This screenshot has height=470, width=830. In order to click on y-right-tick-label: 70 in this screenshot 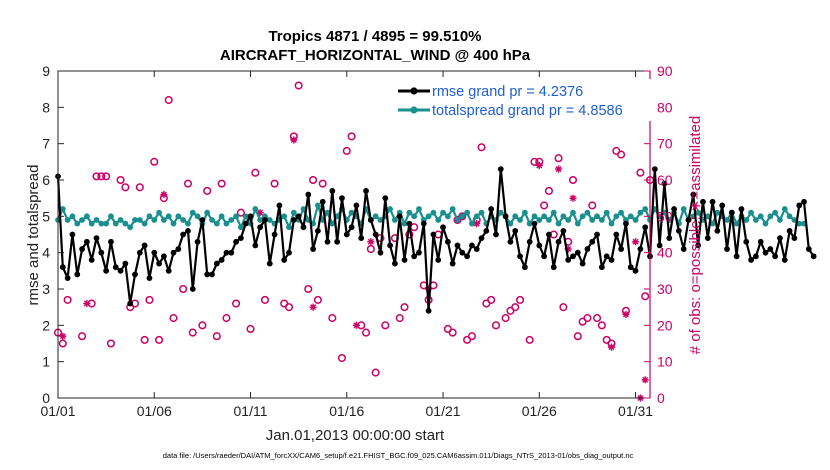, I will do `click(665, 144)`.